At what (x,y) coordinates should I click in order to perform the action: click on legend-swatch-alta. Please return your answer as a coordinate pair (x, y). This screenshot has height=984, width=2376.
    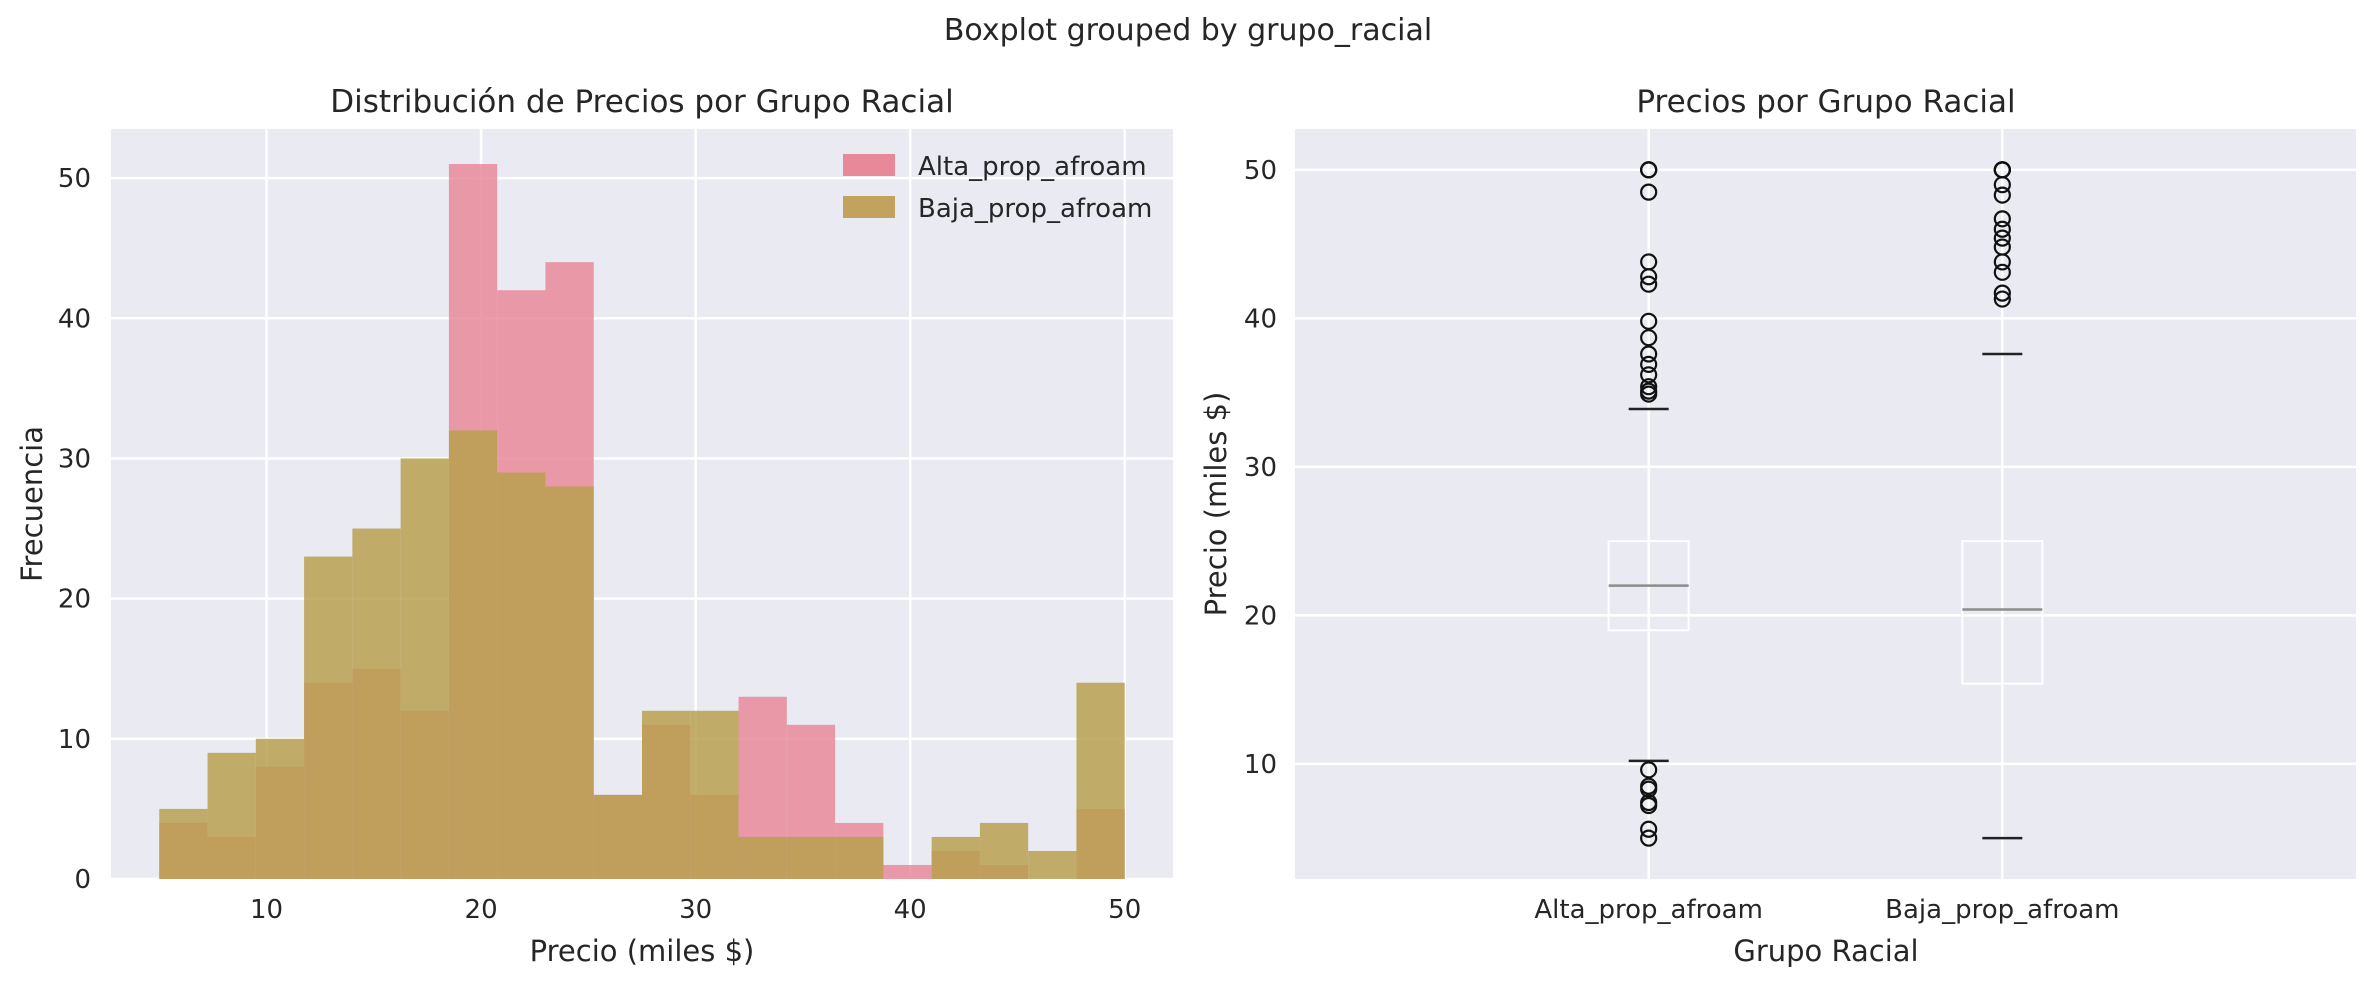
    Looking at the image, I should click on (869, 165).